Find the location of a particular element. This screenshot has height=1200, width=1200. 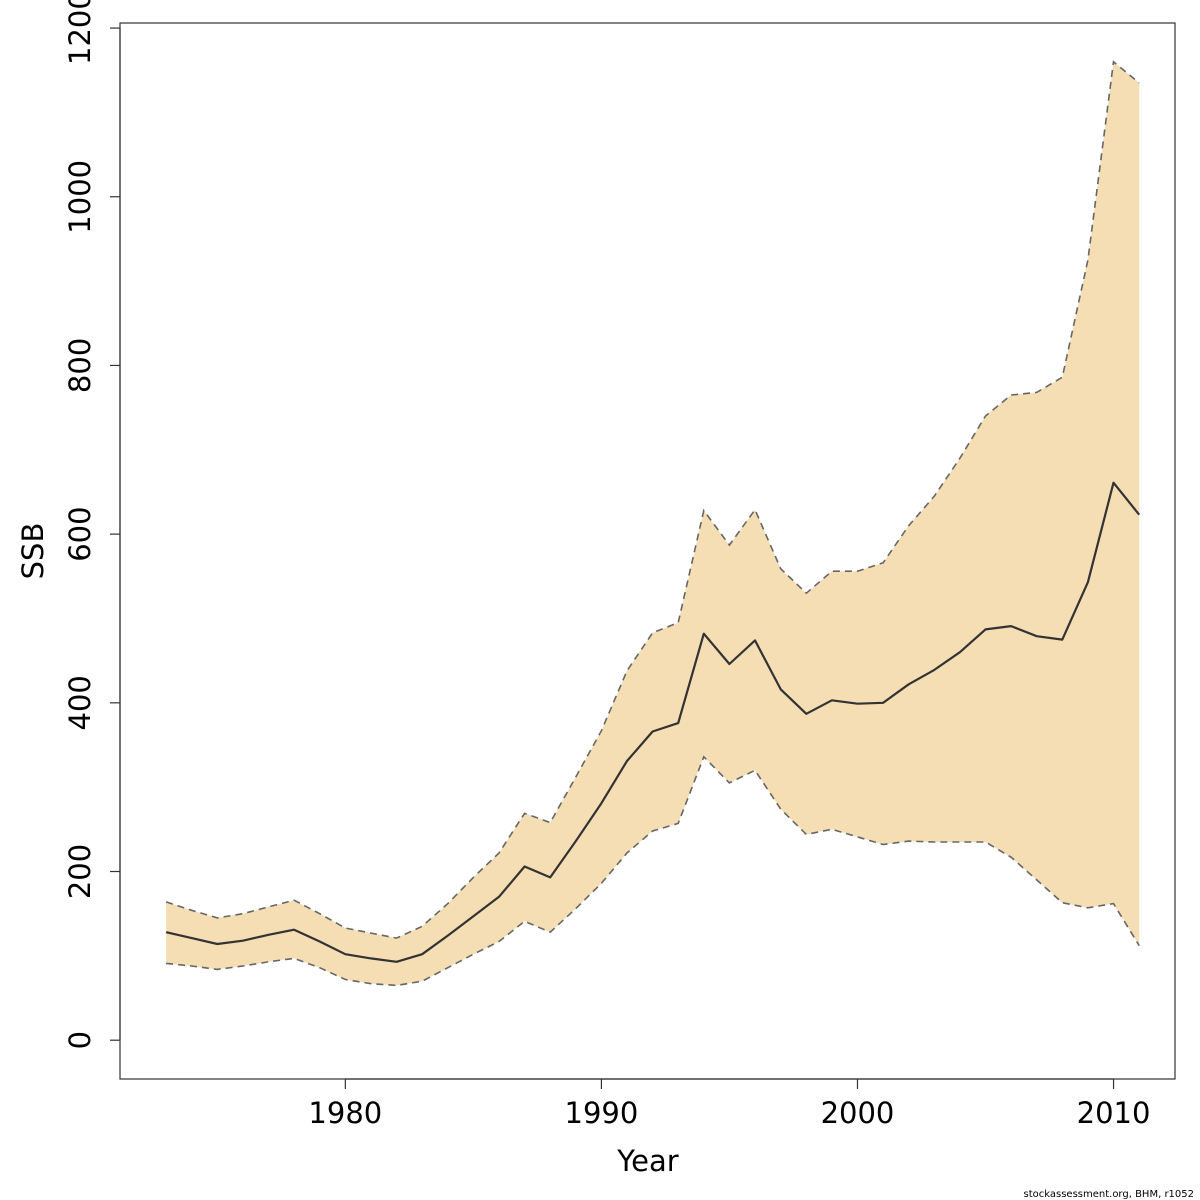

y-tick-label: 1000 is located at coordinates (80, 197).